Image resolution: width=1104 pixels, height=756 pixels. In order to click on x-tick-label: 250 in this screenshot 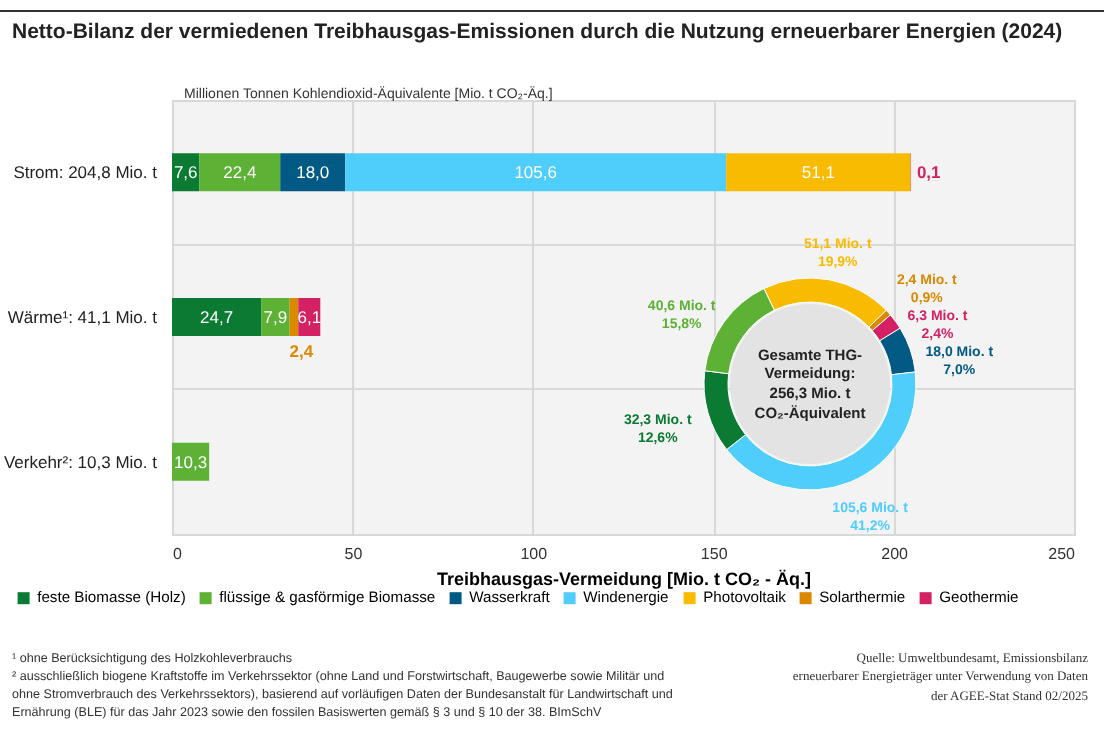, I will do `click(1062, 554)`.